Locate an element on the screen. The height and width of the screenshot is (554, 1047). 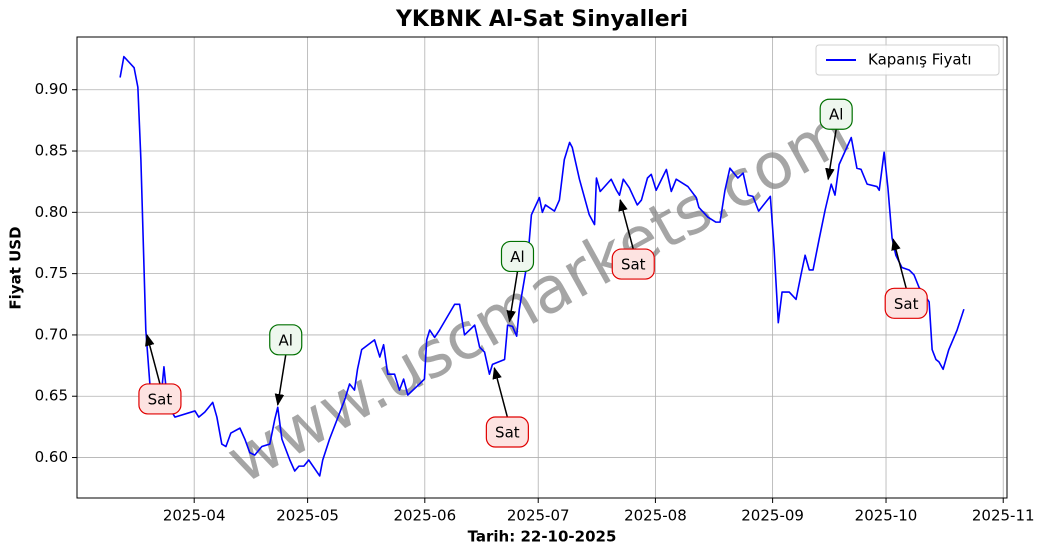
x-tick-label: 2025-08 is located at coordinates (655, 516).